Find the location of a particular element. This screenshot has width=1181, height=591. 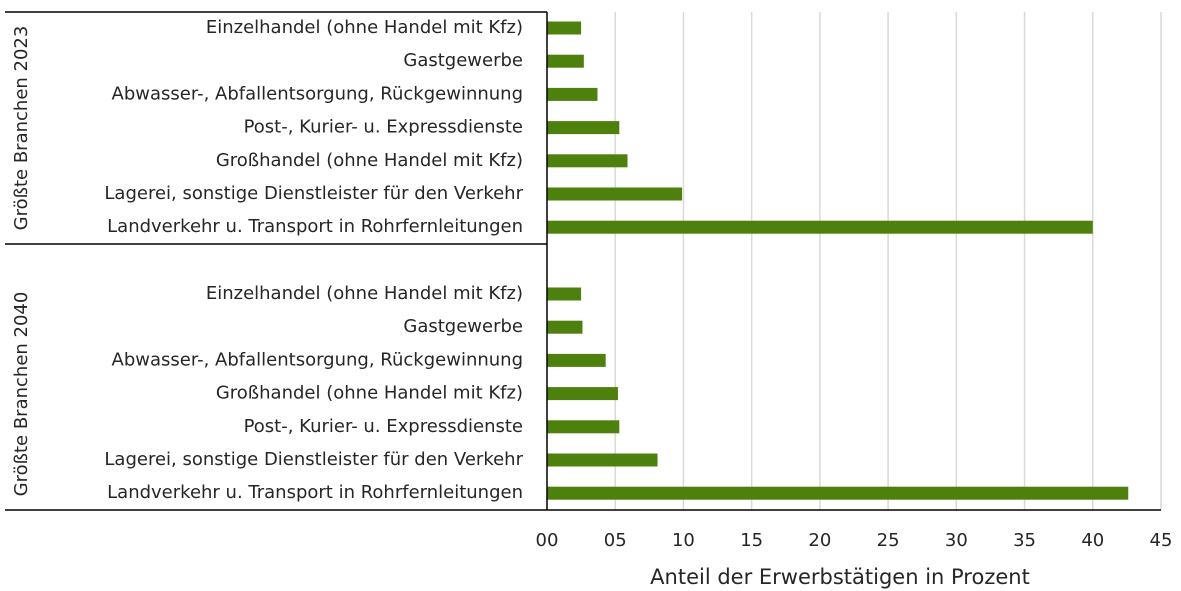

x-tick-label: 40 is located at coordinates (1092, 540).